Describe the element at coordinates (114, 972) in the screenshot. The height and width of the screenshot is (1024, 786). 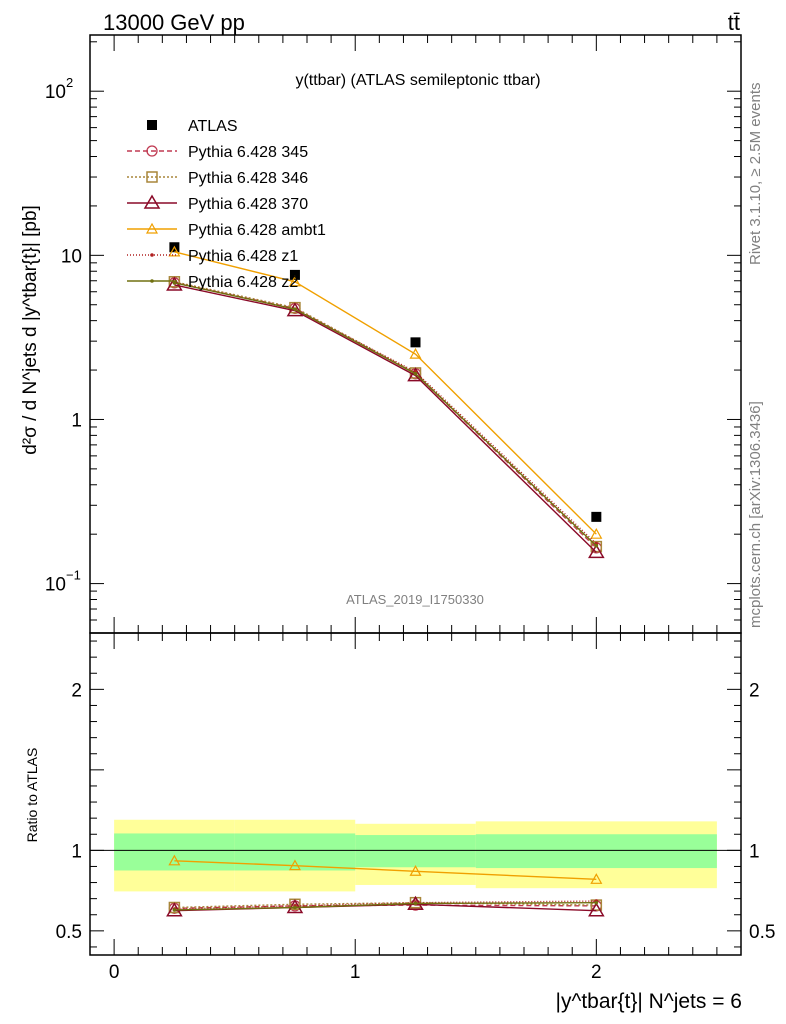
I see `xtick-label-0: 0` at that location.